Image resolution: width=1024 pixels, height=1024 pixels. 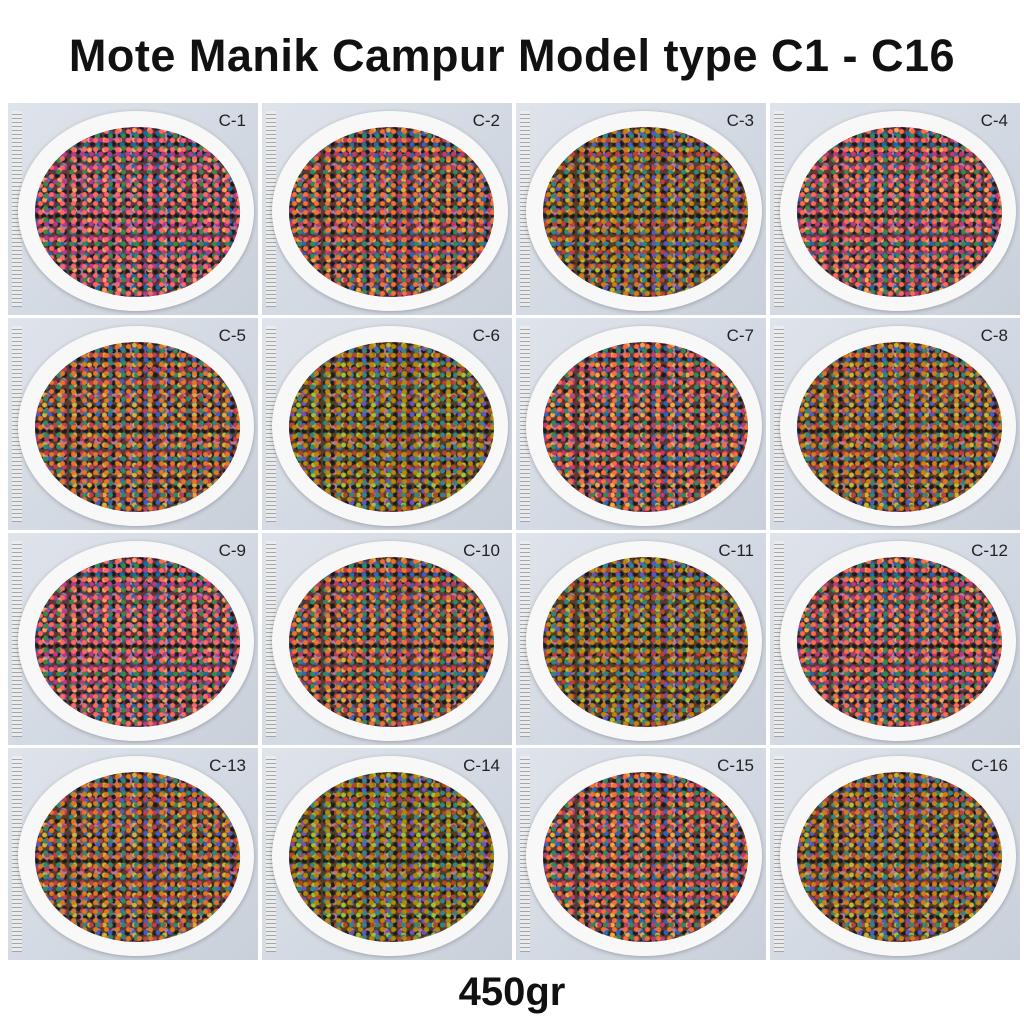 I want to click on product-tile: C-12, so click(x=895, y=639).